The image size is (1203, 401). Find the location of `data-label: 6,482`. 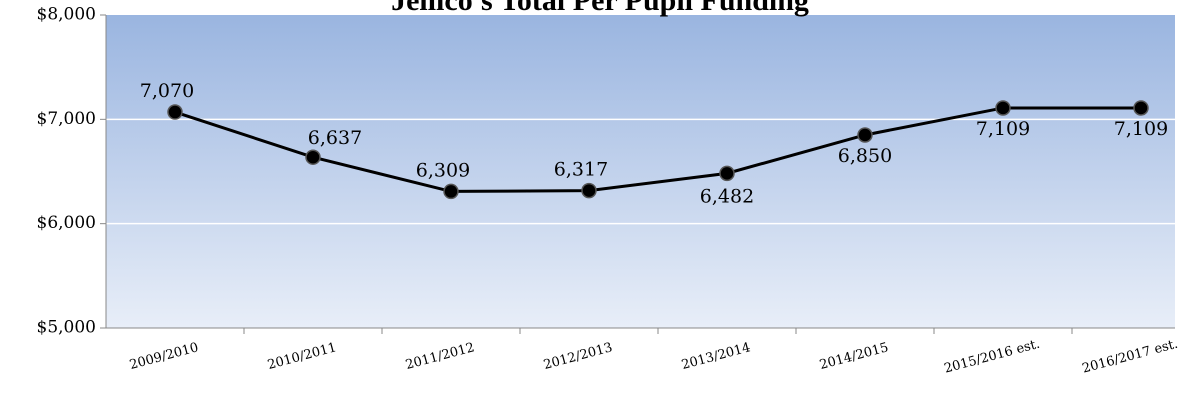

data-label: 6,482 is located at coordinates (727, 196).